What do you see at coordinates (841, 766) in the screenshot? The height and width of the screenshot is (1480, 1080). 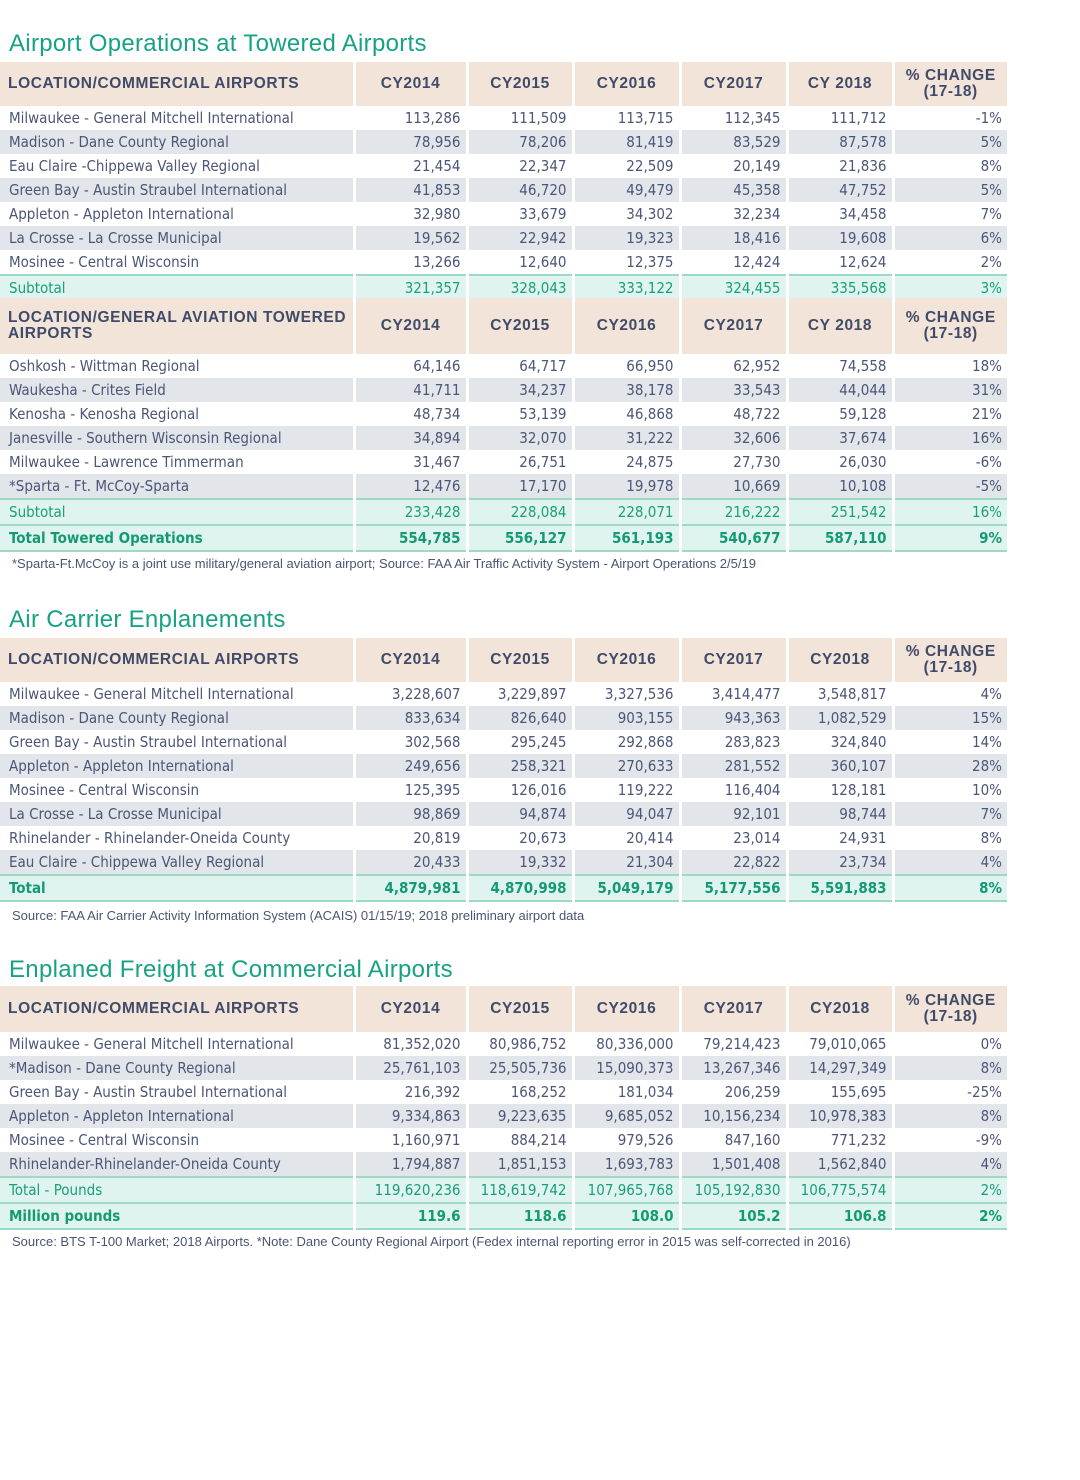 I see `value-cell: 360,107` at bounding box center [841, 766].